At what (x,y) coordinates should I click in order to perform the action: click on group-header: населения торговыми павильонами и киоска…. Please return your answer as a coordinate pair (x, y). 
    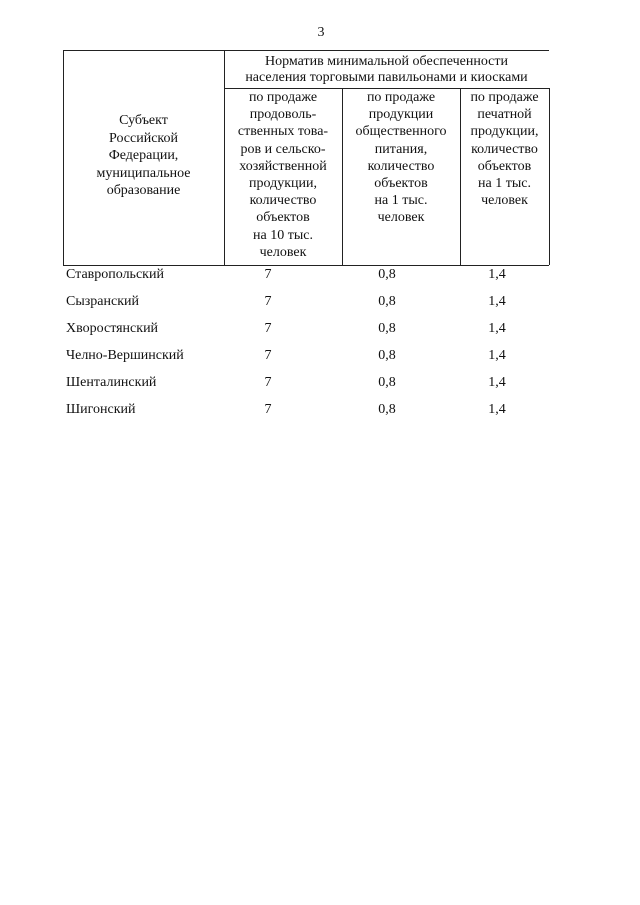
    Looking at the image, I should click on (386, 77).